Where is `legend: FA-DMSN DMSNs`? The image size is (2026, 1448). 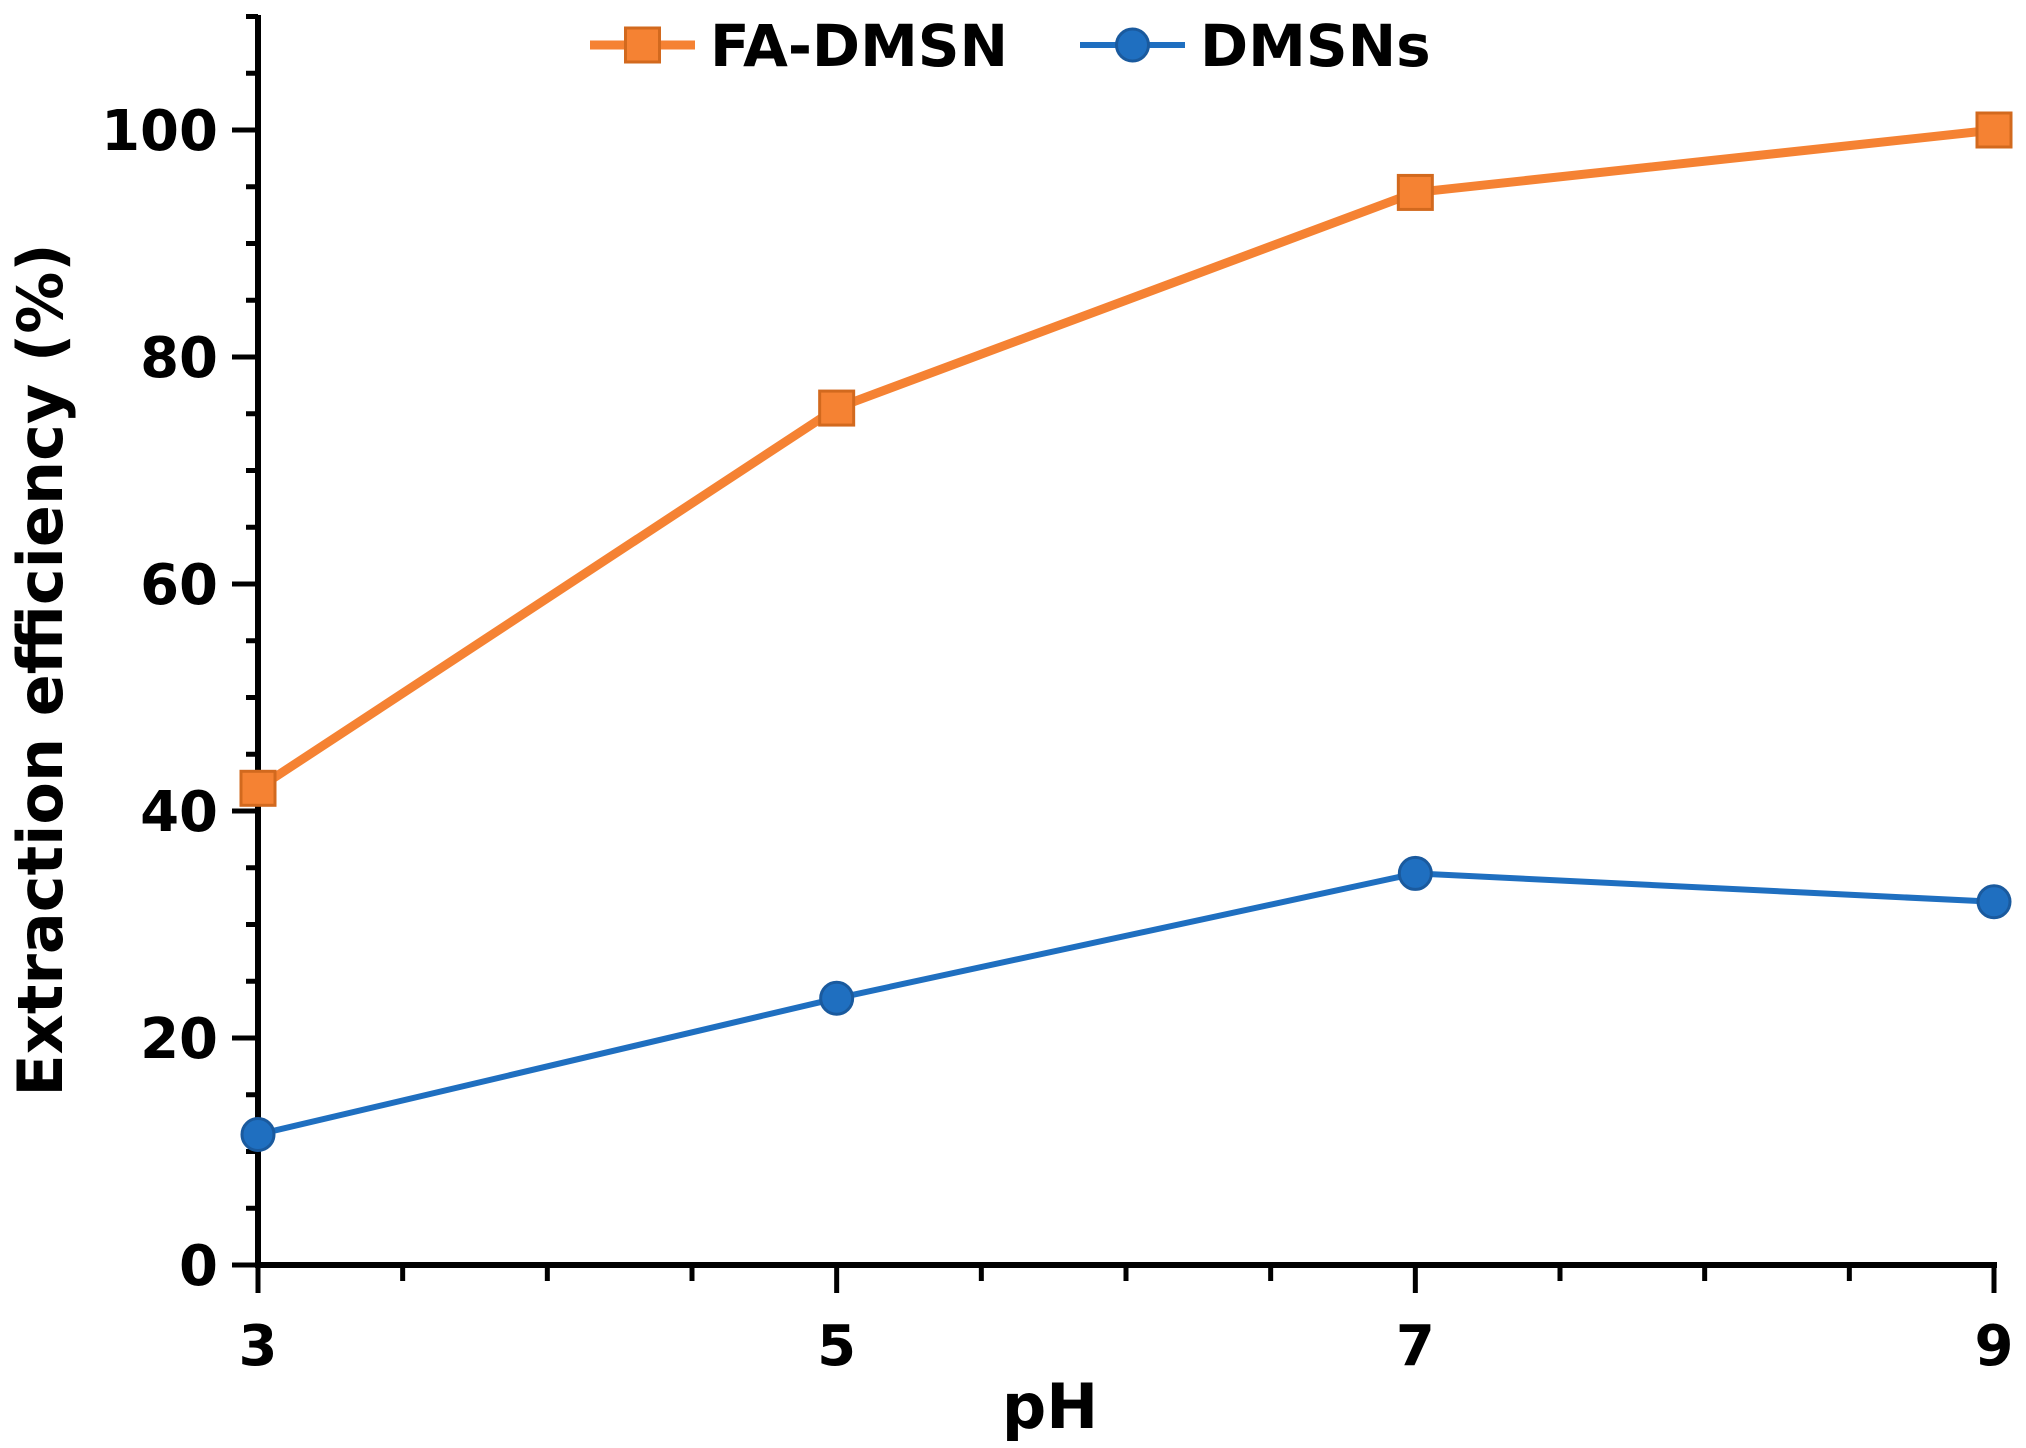 legend: FA-DMSN DMSNs is located at coordinates (1010, 46).